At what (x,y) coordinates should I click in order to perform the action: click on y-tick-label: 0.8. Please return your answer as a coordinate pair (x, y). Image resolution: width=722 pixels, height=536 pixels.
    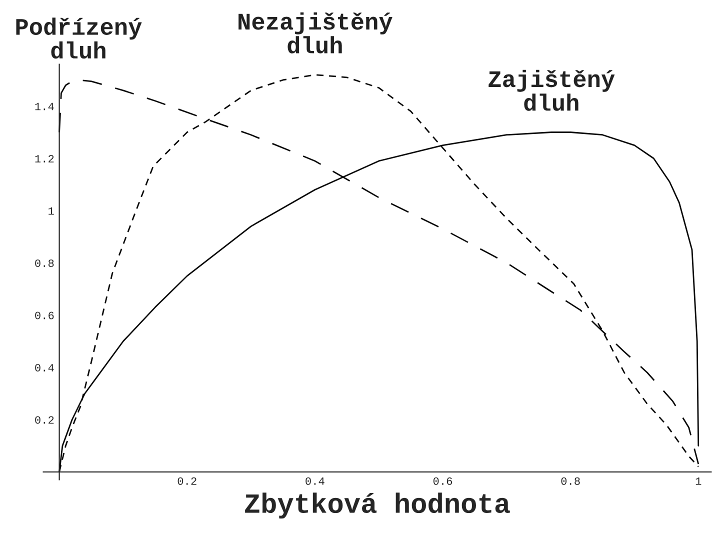
    Looking at the image, I should click on (44, 263).